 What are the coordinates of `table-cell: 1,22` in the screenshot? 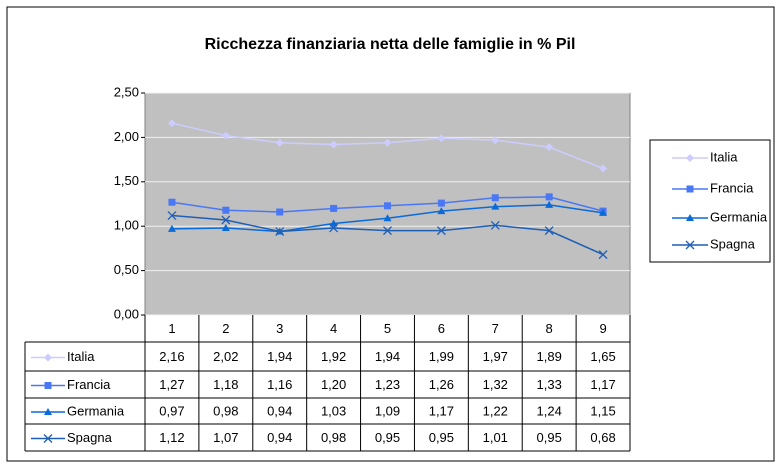 It's located at (495, 410).